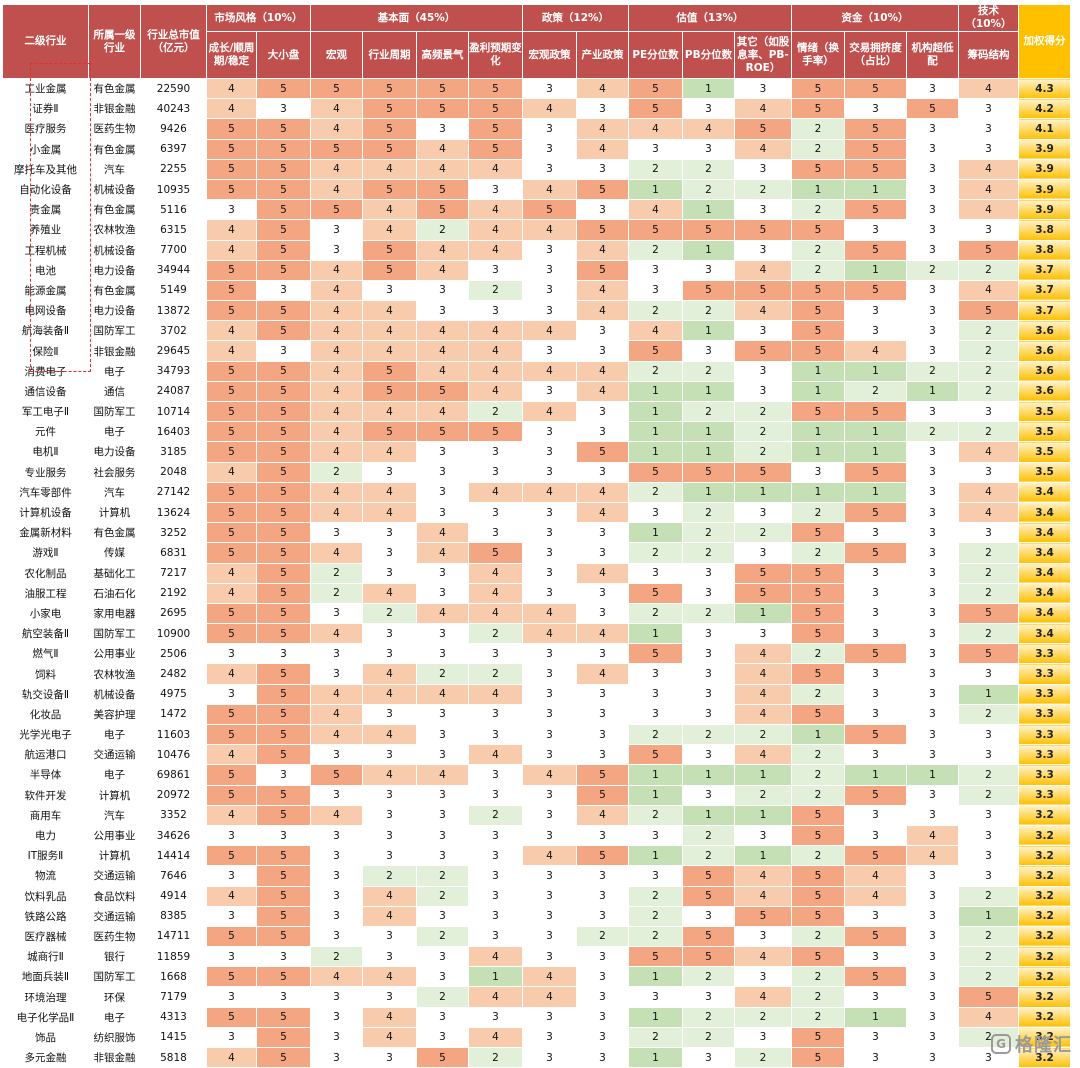 This screenshot has width=1080, height=1068. What do you see at coordinates (442, 55) in the screenshot?
I see `column-header: 高频景气` at bounding box center [442, 55].